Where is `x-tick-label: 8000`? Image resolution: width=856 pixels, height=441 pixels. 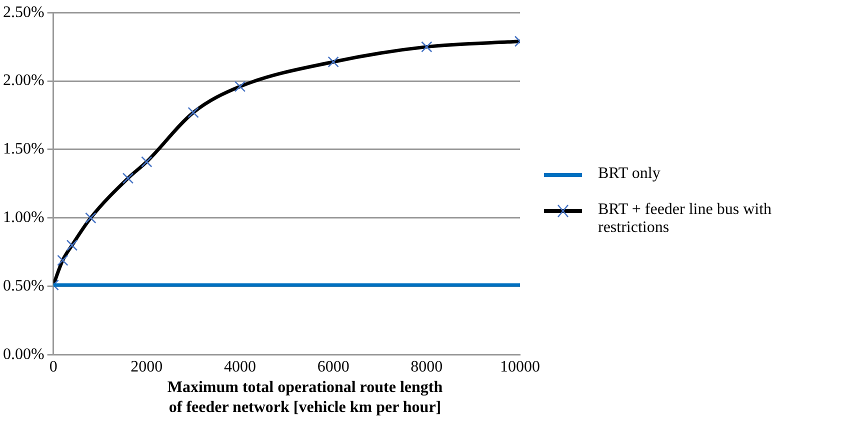 x-tick-label: 8000 is located at coordinates (426, 367).